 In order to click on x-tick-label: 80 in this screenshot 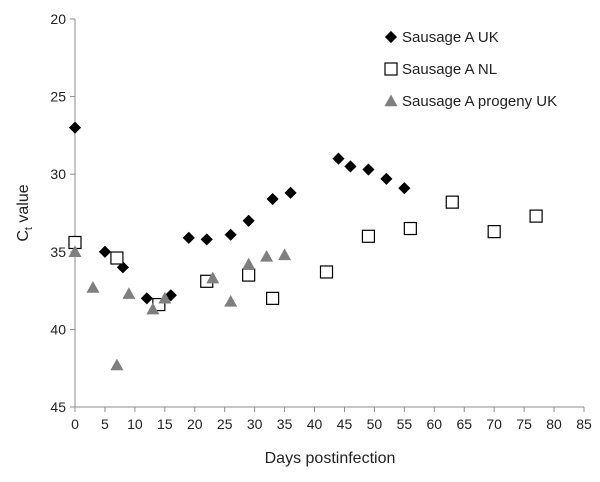, I will do `click(554, 424)`.